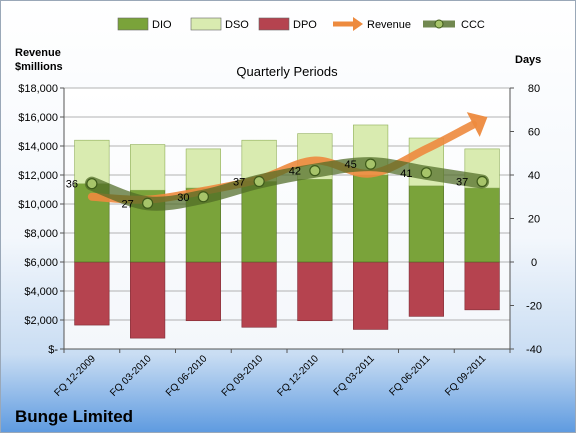 This screenshot has width=576, height=433. What do you see at coordinates (465, 375) in the screenshot?
I see `x-tick-label: FQ 09-2011` at bounding box center [465, 375].